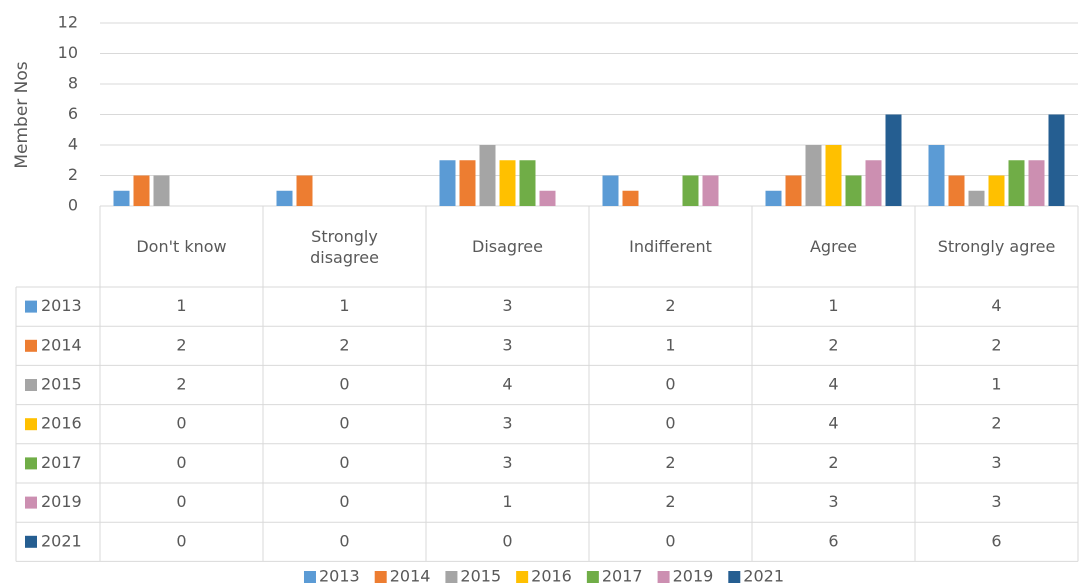  Describe the element at coordinates (693, 575) in the screenshot. I see `legend-label: 2019` at that location.